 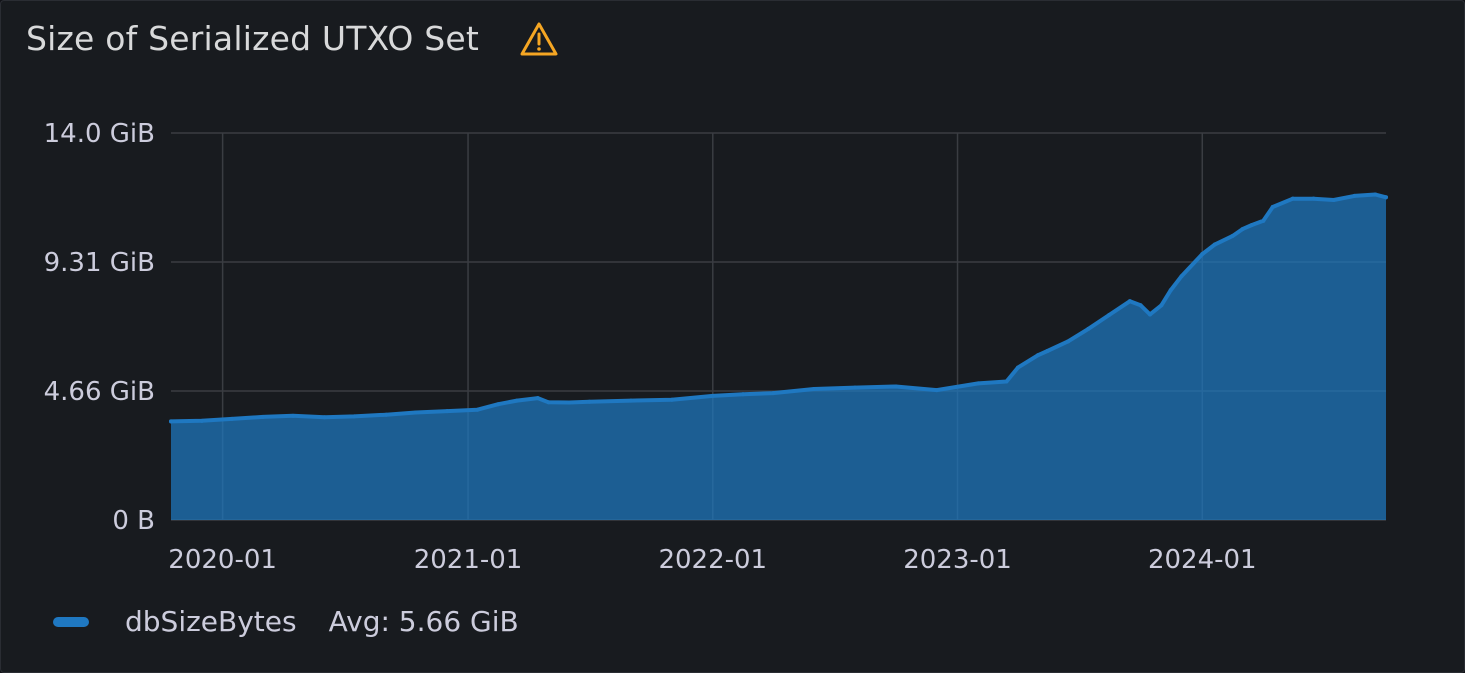 What do you see at coordinates (712, 560) in the screenshot?
I see `x-tick-label: 2022-01` at bounding box center [712, 560].